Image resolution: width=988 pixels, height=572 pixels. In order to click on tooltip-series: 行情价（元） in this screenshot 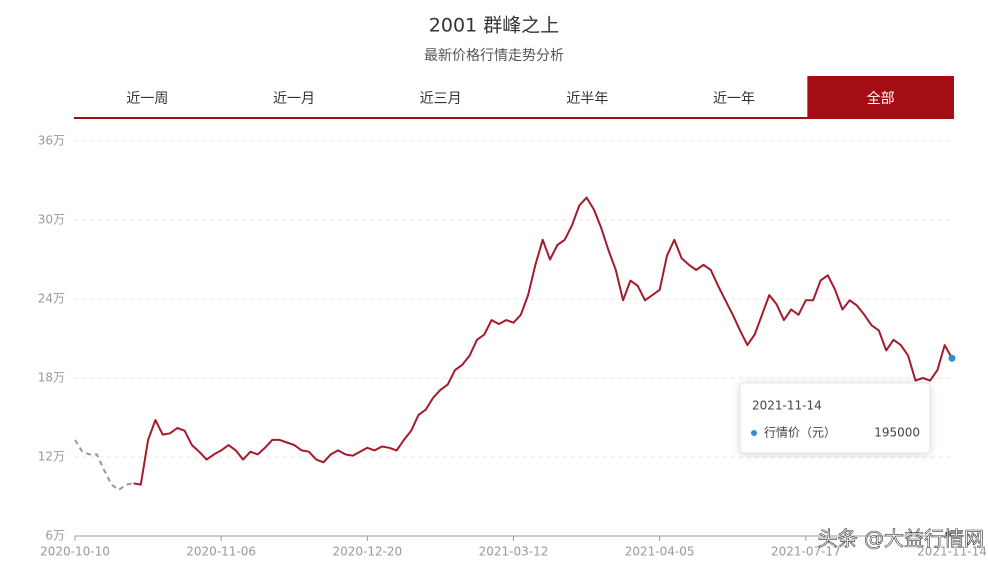, I will do `click(800, 433)`.